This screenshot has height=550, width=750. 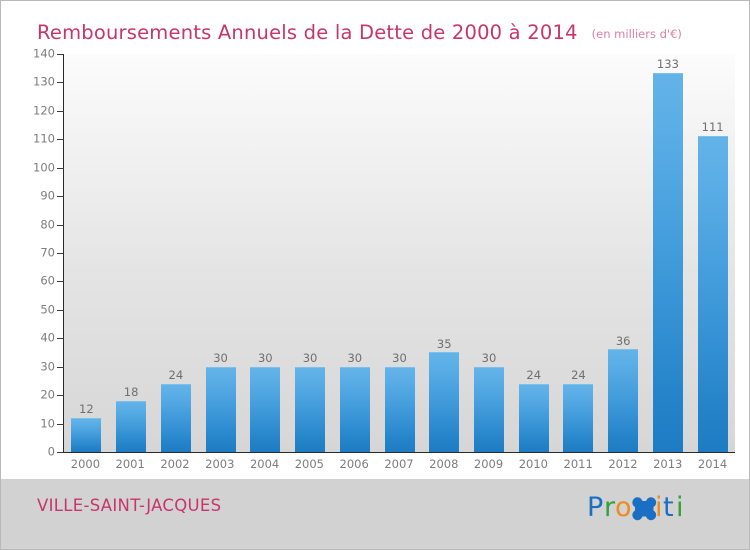 I want to click on y-axis-tick-label: 10, so click(x=47, y=422).